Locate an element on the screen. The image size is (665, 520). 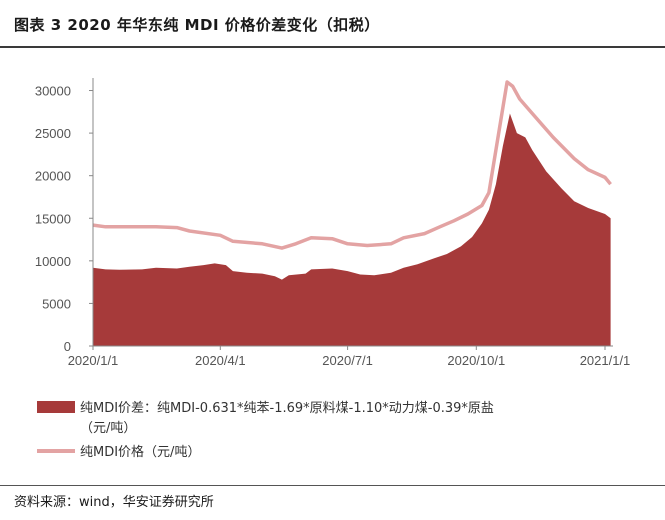
source-divider is located at coordinates (332, 485).